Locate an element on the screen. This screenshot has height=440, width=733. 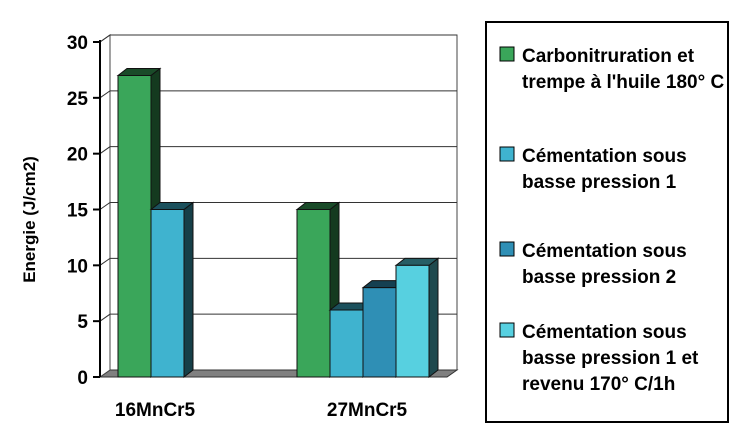
legend-label: basse pression 1 is located at coordinates (599, 182).